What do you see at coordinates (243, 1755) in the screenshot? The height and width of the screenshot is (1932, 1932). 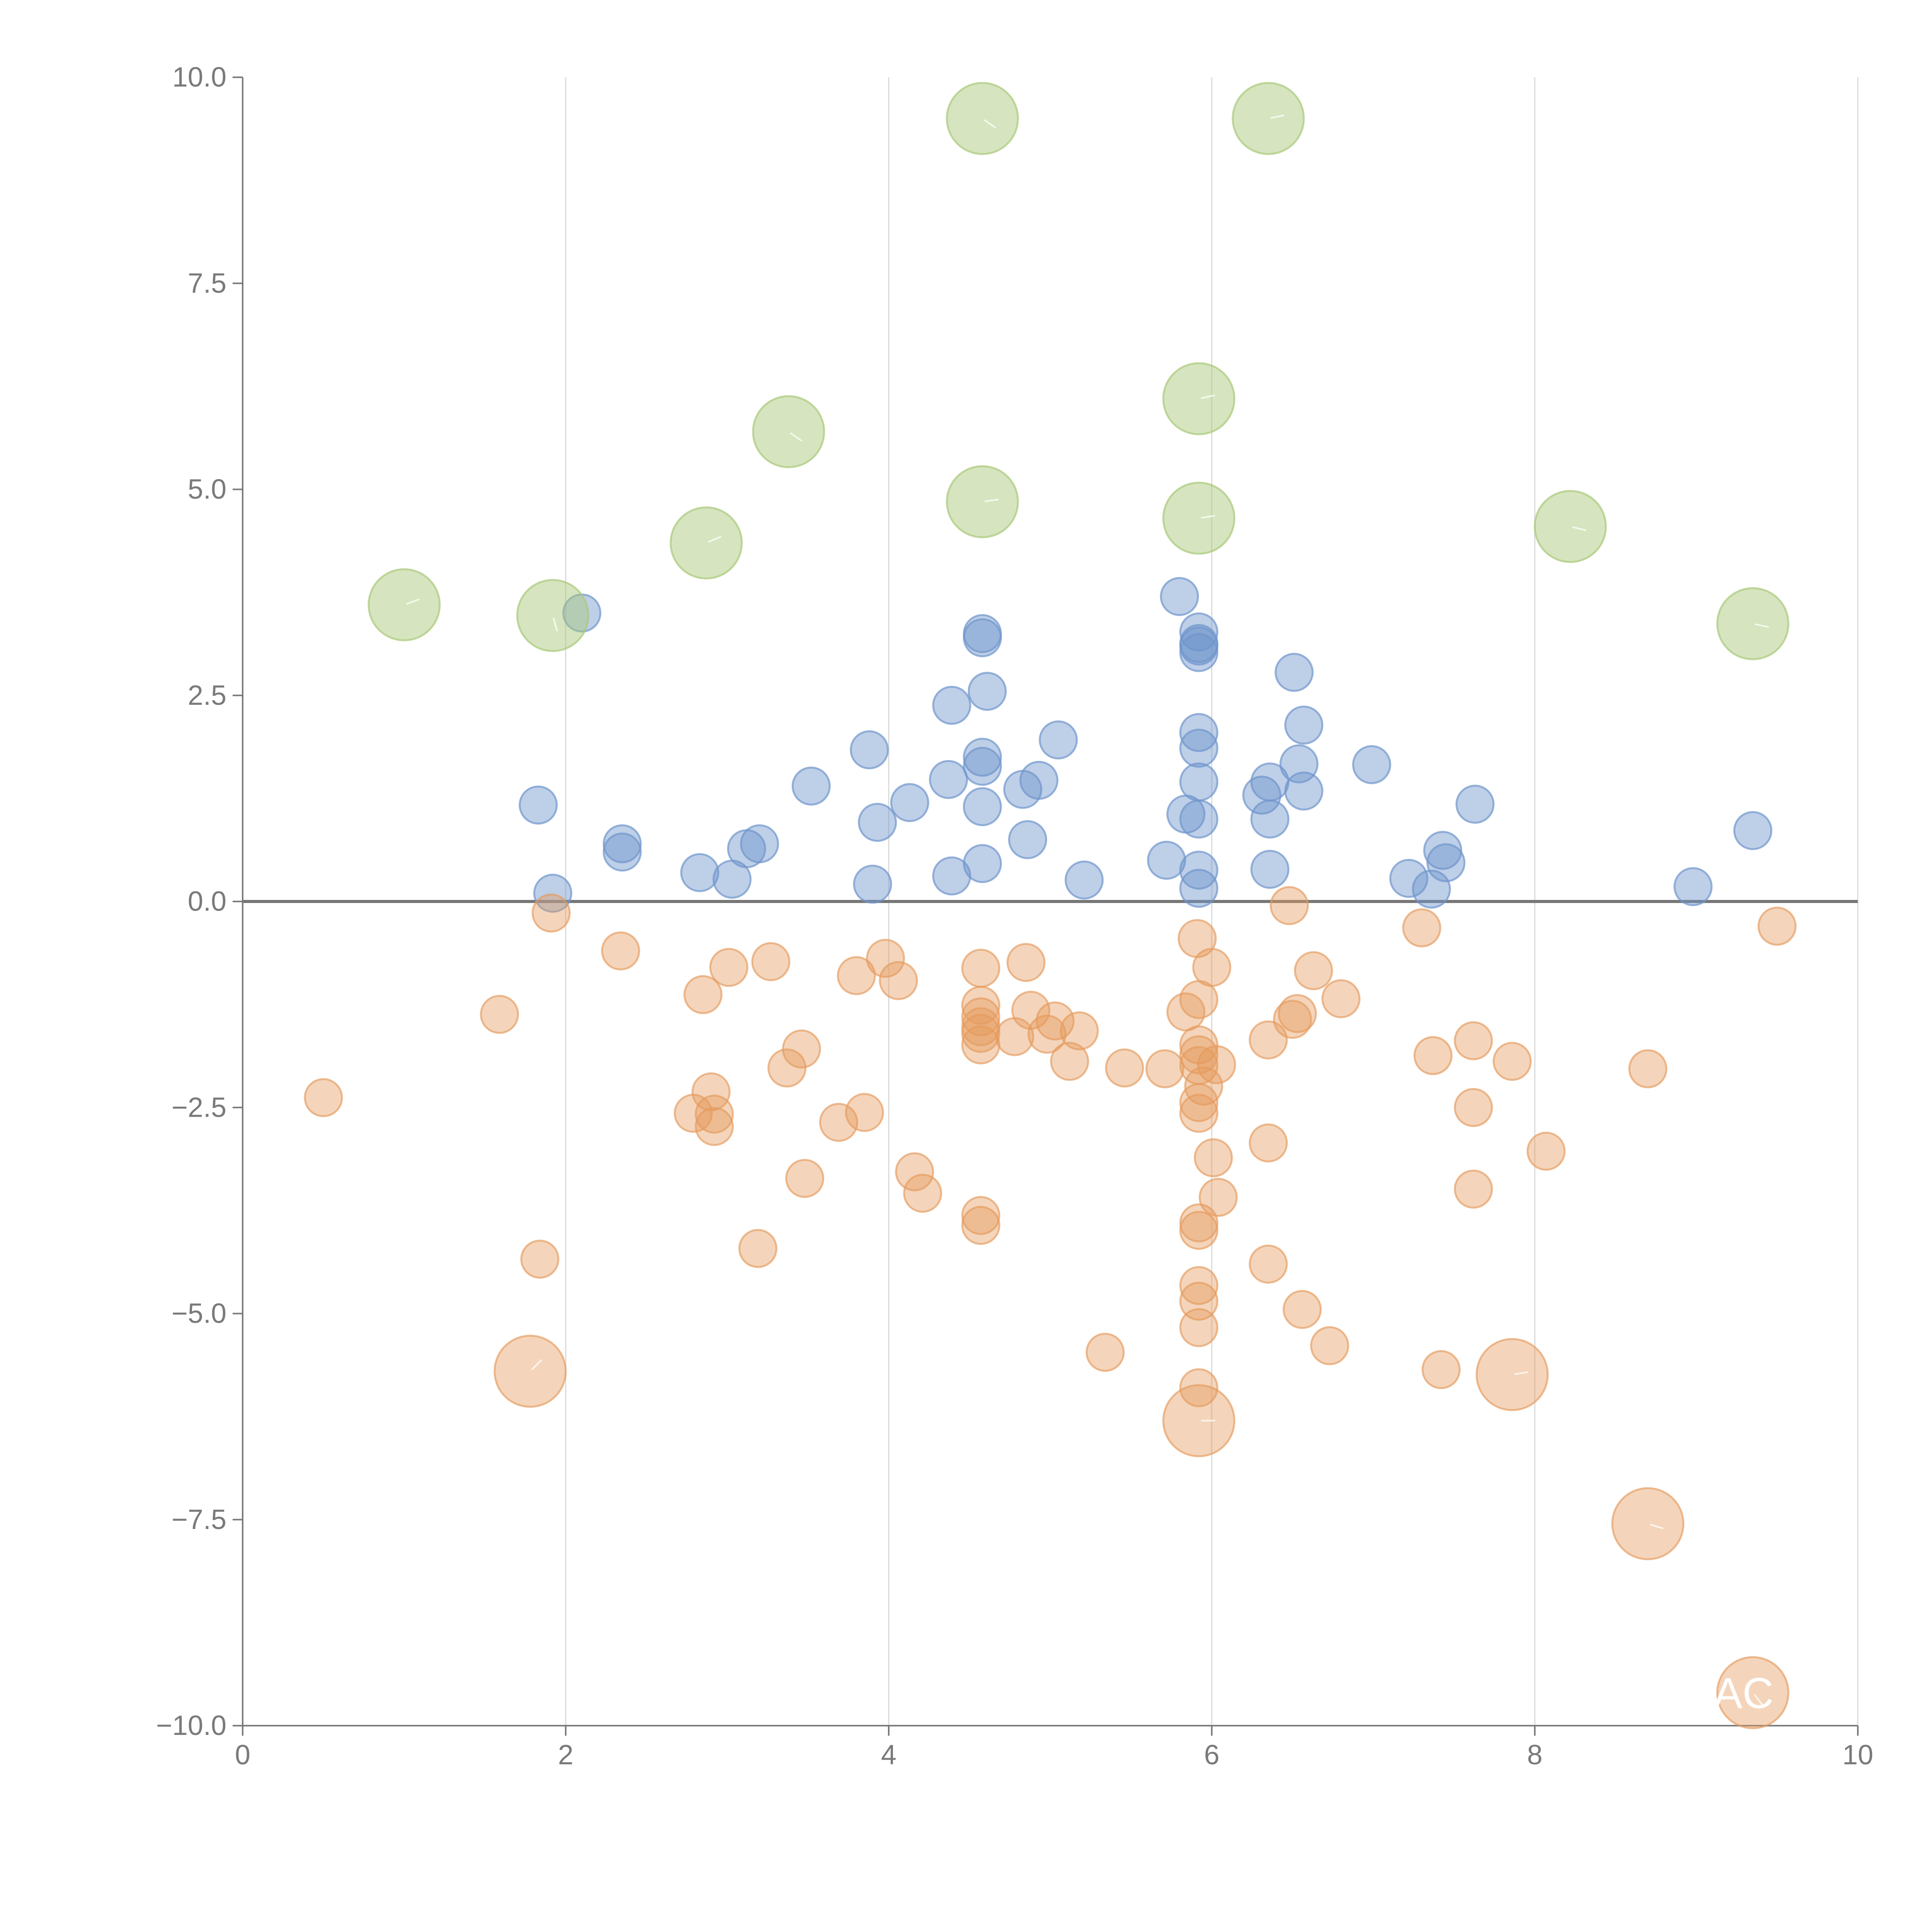 I see `x-tick-label: 0` at bounding box center [243, 1755].